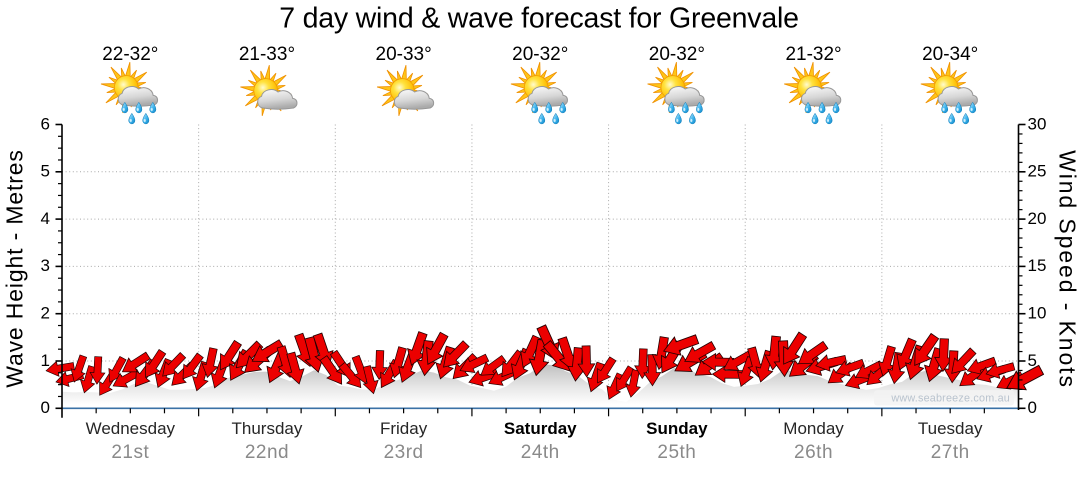 This screenshot has height=480, width=1080. I want to click on svg-text: Friday, so click(404, 428).